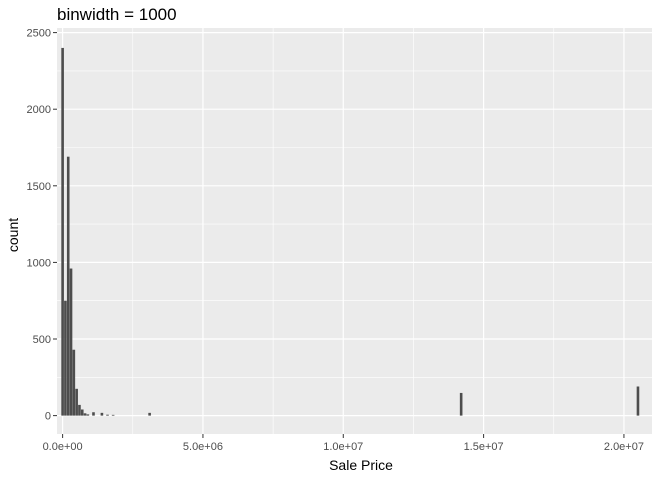 This screenshot has width=672, height=480. I want to click on y-tick-label: 1000, so click(39, 263).